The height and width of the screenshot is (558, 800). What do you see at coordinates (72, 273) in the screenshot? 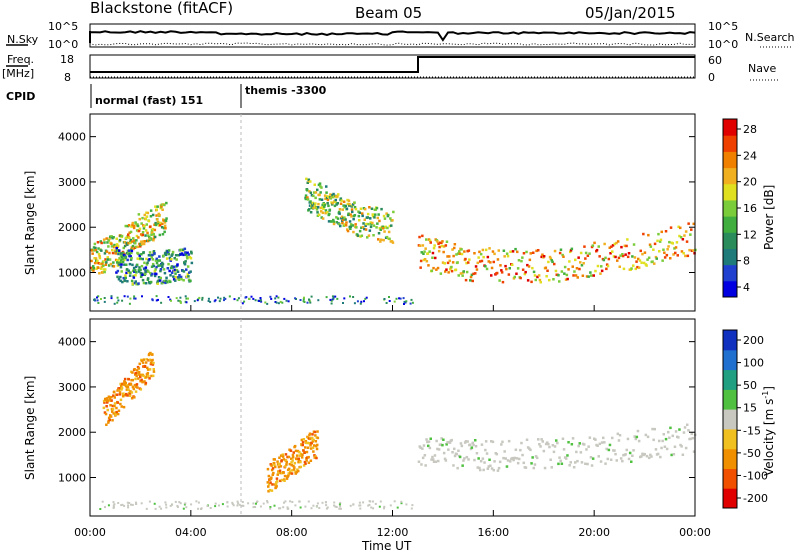
I see `y-tick-label: 1000` at bounding box center [72, 273].